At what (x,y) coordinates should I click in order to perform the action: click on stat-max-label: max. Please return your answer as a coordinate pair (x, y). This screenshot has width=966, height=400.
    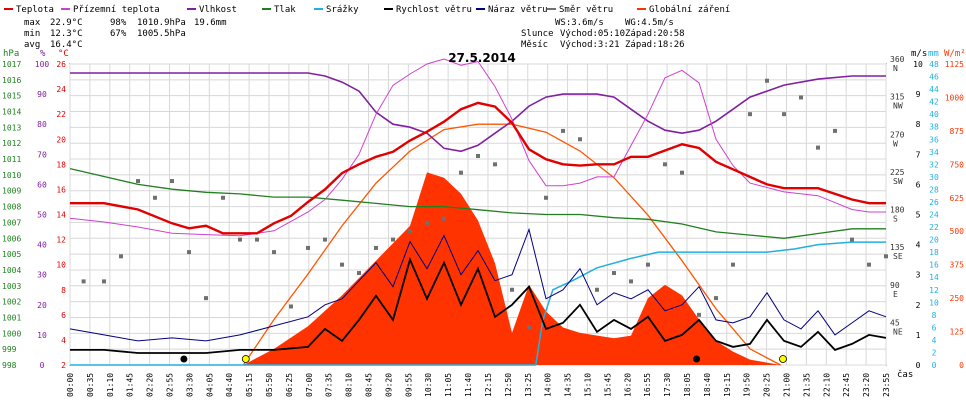
    Looking at the image, I should click on (32, 23).